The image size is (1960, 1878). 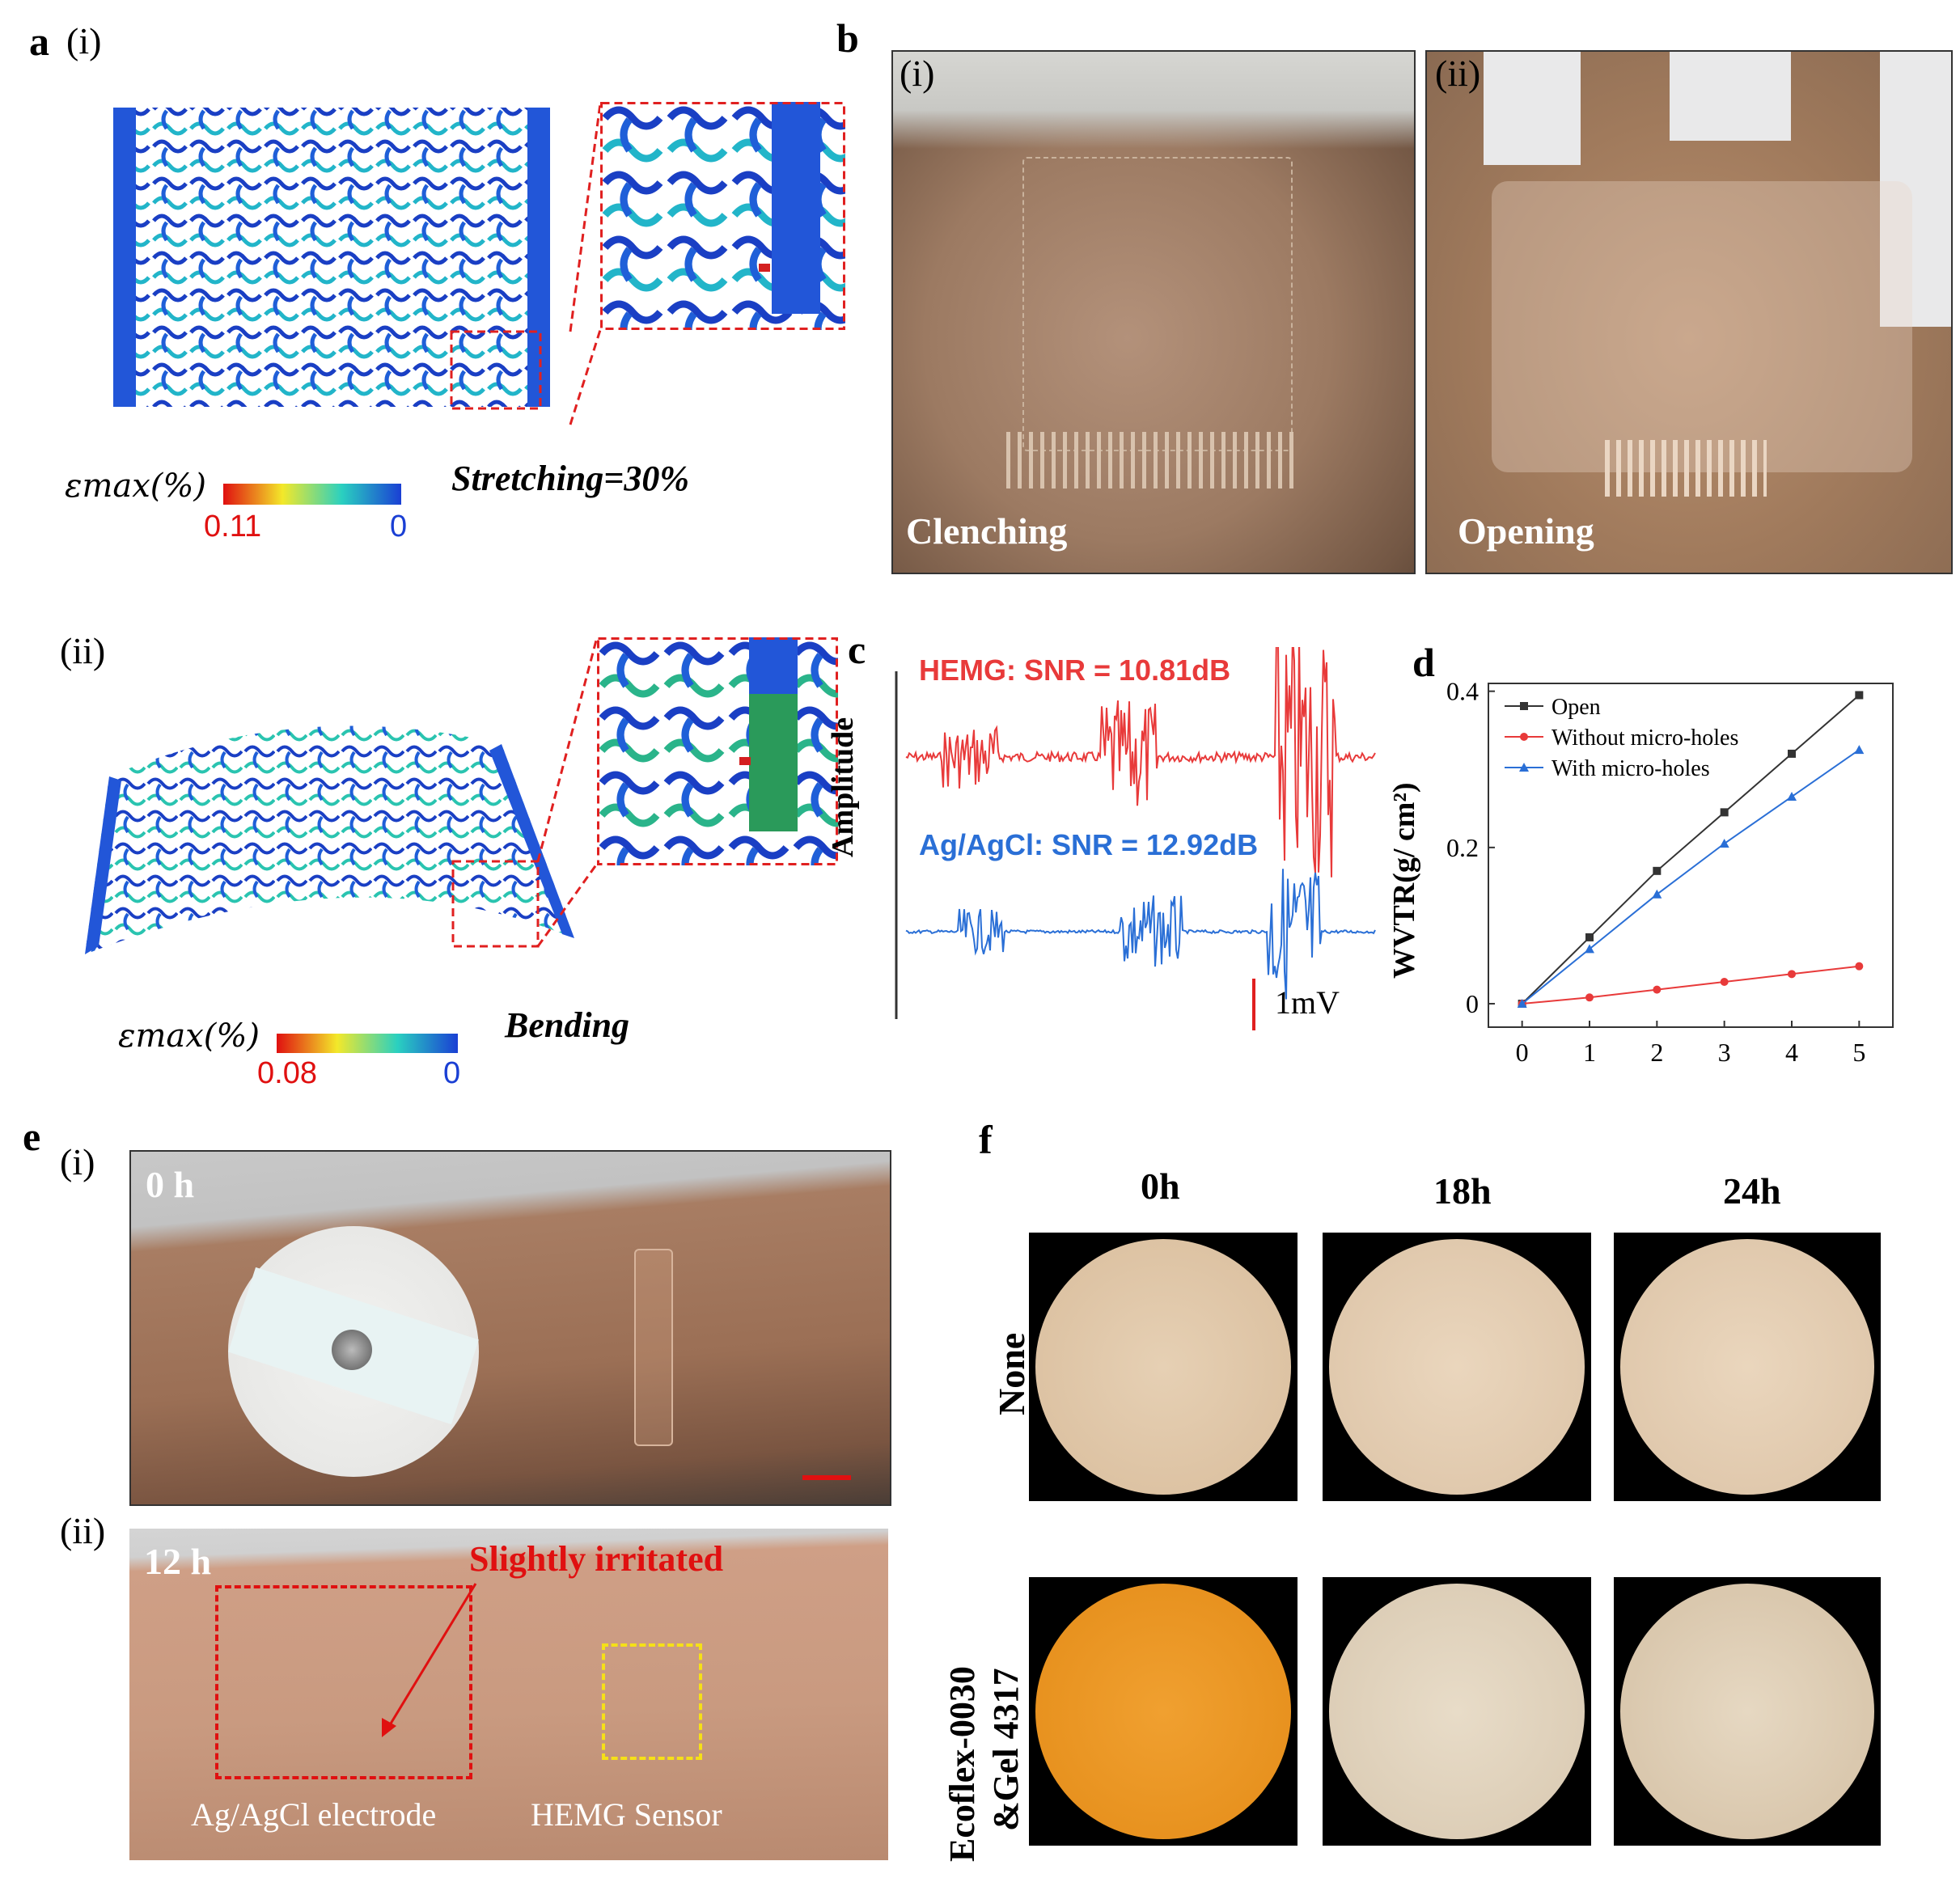 What do you see at coordinates (596, 1559) in the screenshot?
I see `irritated-label: Slightly irritated` at bounding box center [596, 1559].